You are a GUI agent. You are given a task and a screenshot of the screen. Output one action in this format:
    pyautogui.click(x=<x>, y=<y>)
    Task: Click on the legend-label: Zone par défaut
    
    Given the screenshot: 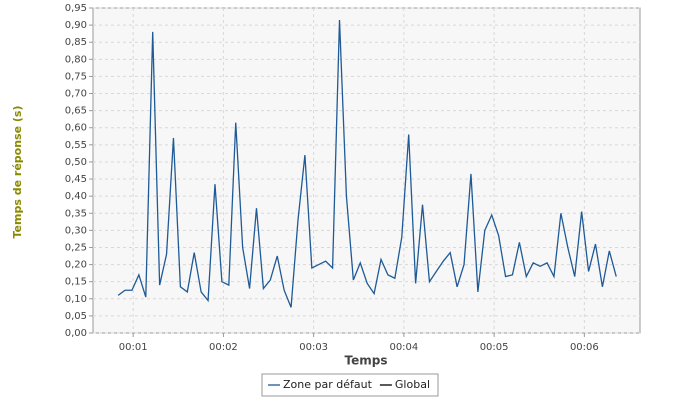 What is the action you would take?
    pyautogui.click(x=328, y=384)
    